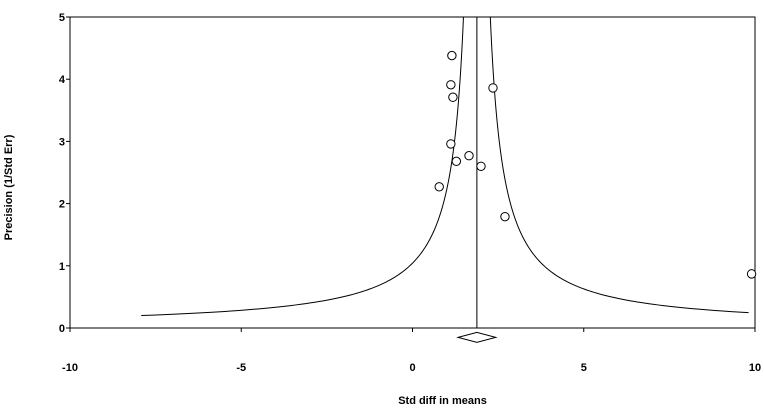 The image size is (764, 409). Describe the element at coordinates (62, 205) in the screenshot. I see `y-tick-label: 2` at that location.